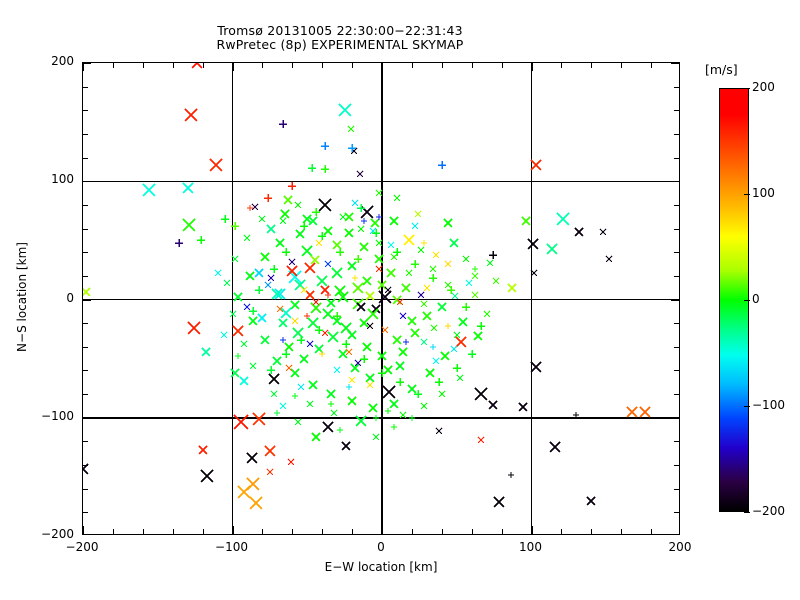 The height and width of the screenshot is (600, 800). Describe the element at coordinates (680, 547) in the screenshot. I see `x-tick-label: 200` at that location.